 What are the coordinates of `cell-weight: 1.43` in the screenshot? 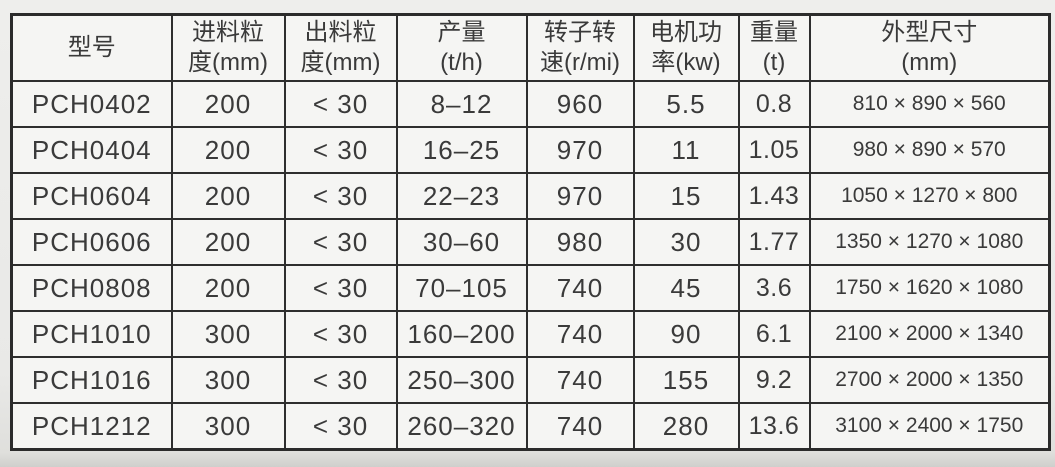 It's located at (774, 196).